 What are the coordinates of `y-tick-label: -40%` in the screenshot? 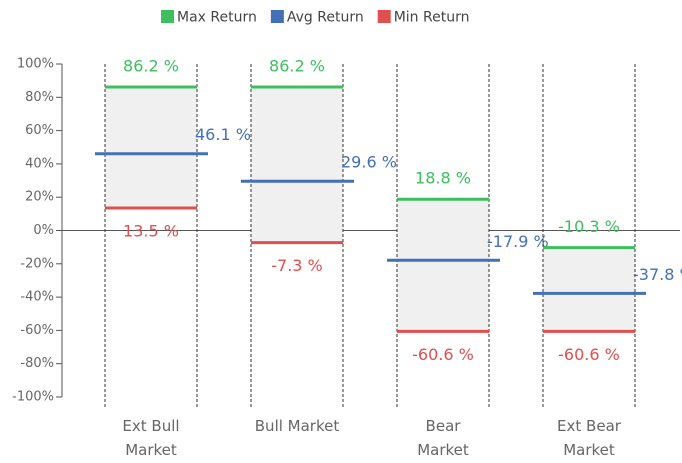 It's located at (37, 297).